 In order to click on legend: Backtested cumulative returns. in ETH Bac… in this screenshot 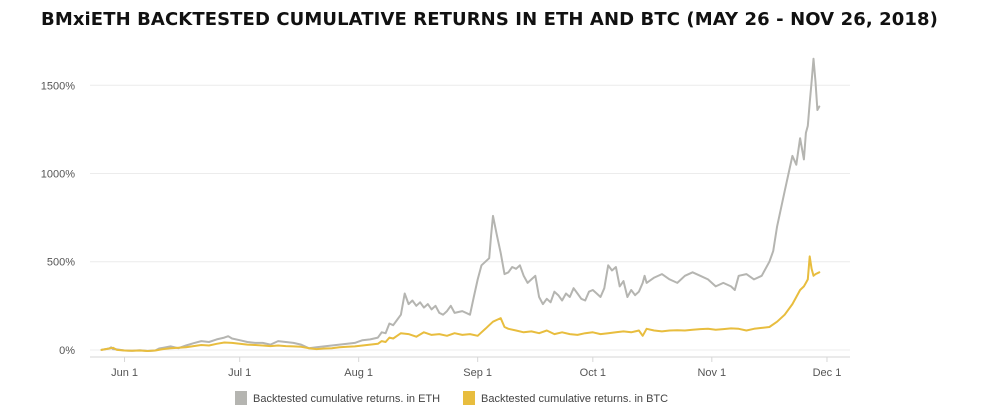, I will do `click(451, 398)`.